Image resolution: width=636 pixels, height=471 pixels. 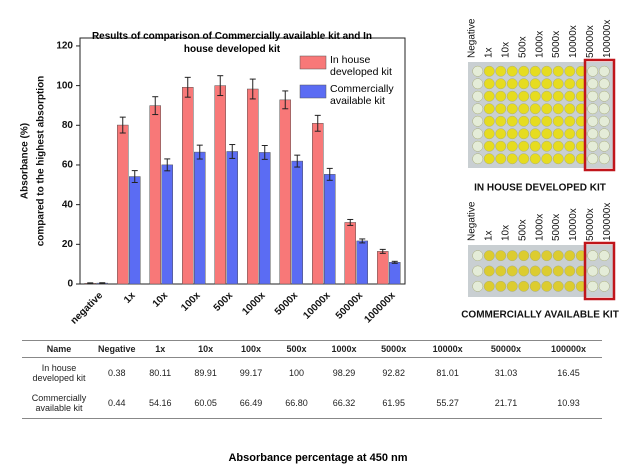 What do you see at coordinates (251, 349) in the screenshot?
I see `header-cell: 100x` at bounding box center [251, 349].